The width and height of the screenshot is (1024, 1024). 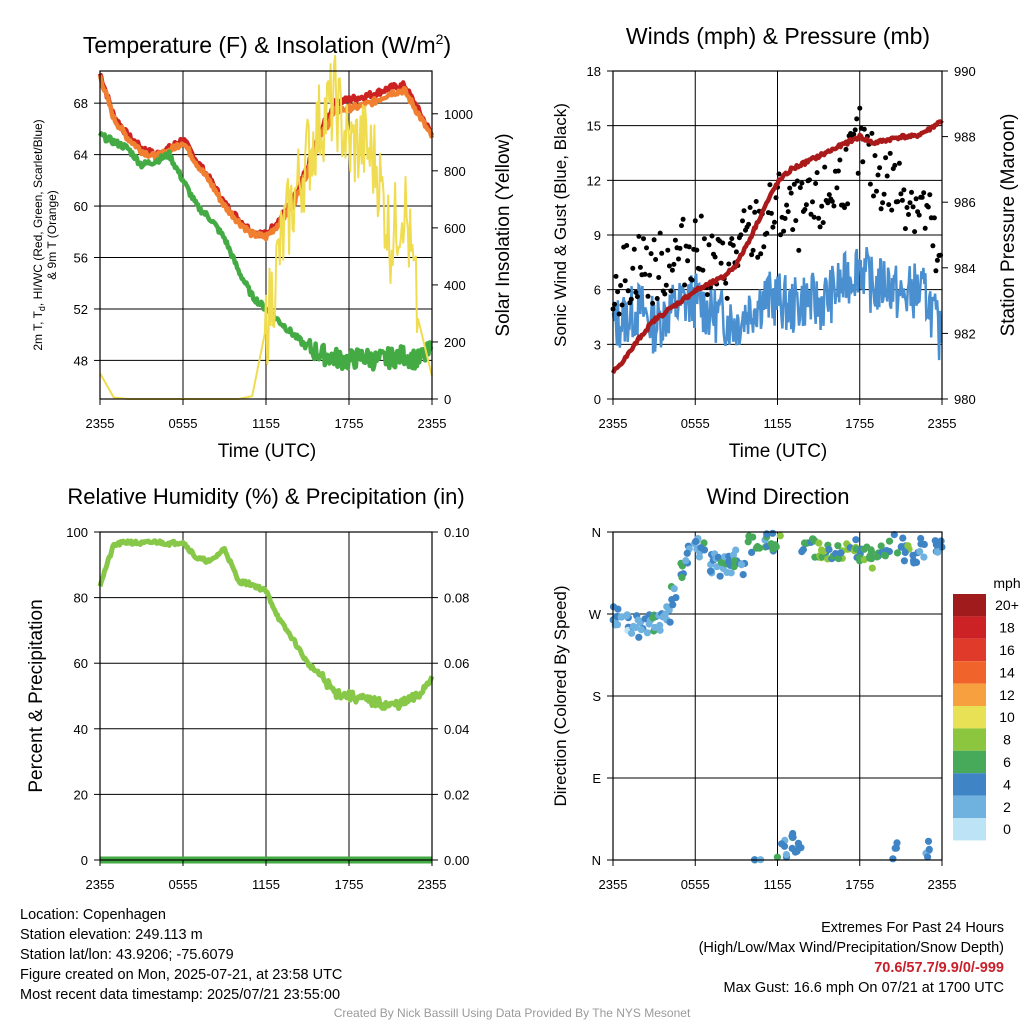 I want to click on y-tick-label: 9, so click(x=597, y=235).